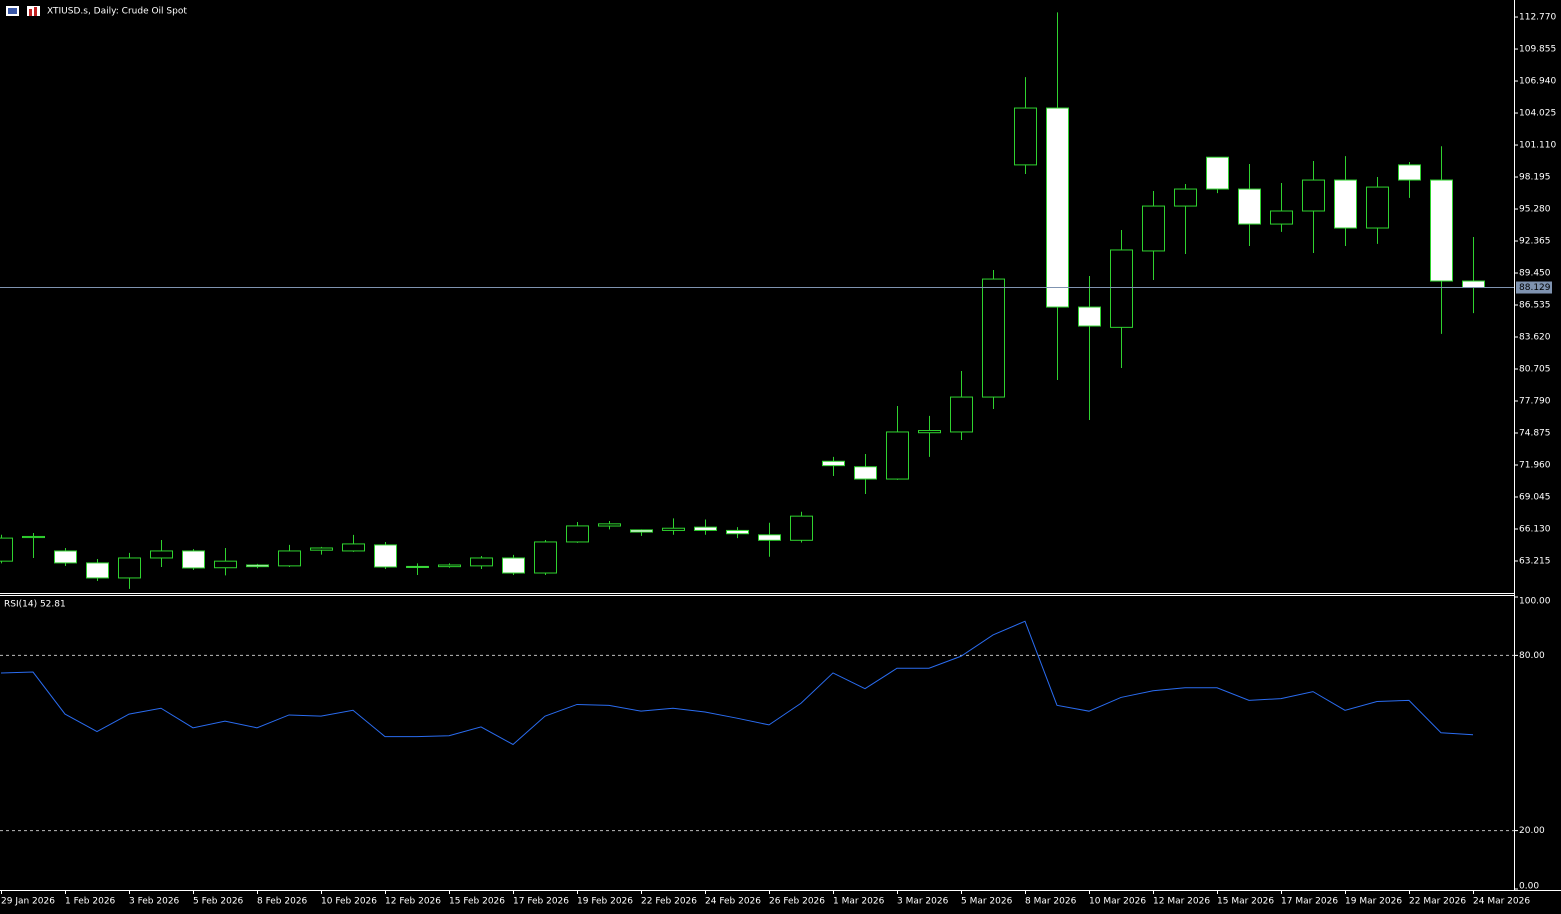 The image size is (1561, 914). What do you see at coordinates (859, 902) in the screenshot?
I see `x-tick-label: 1 Mar 2026` at bounding box center [859, 902].